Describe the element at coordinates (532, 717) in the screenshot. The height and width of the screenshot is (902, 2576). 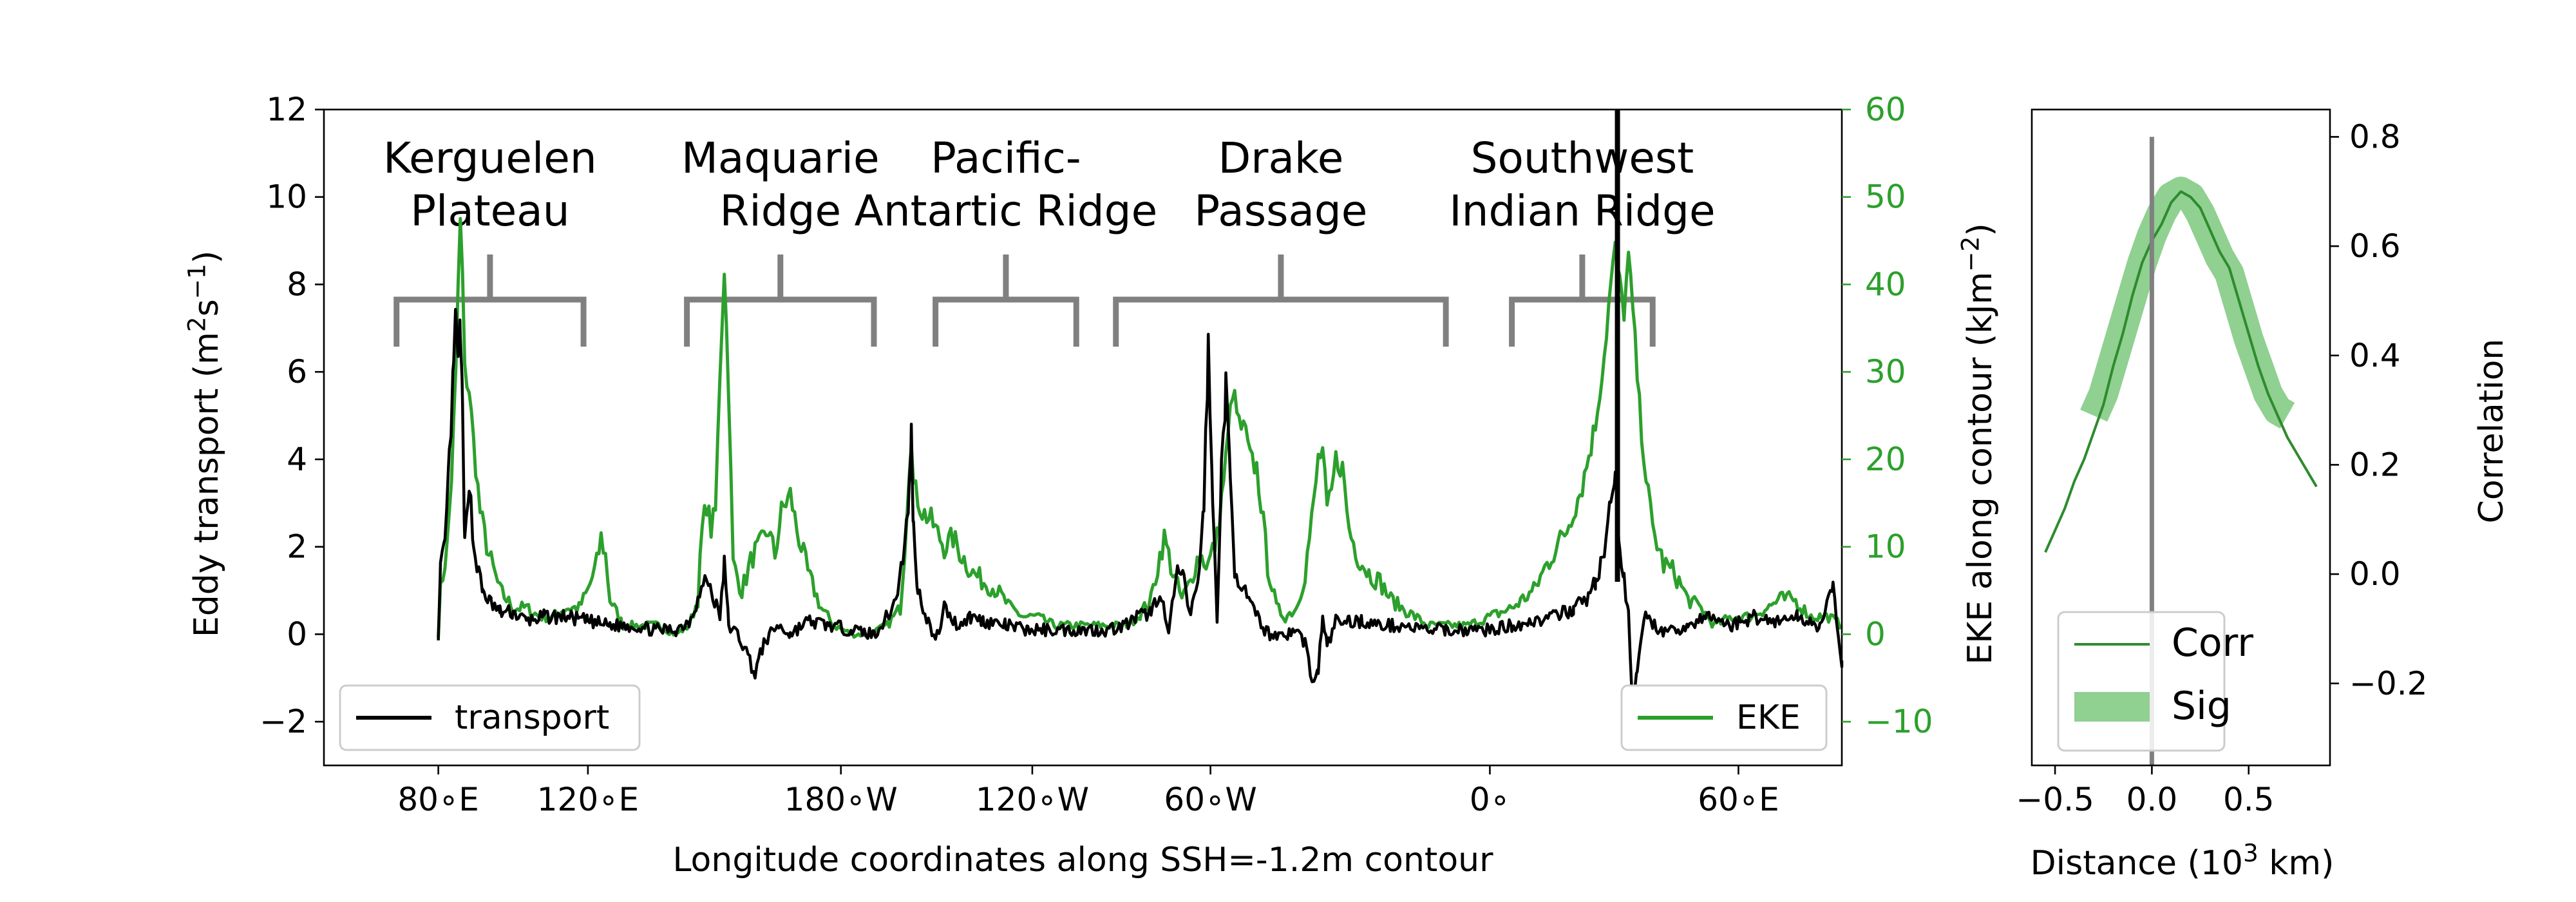
I see `legend-label-transport: transport` at that location.